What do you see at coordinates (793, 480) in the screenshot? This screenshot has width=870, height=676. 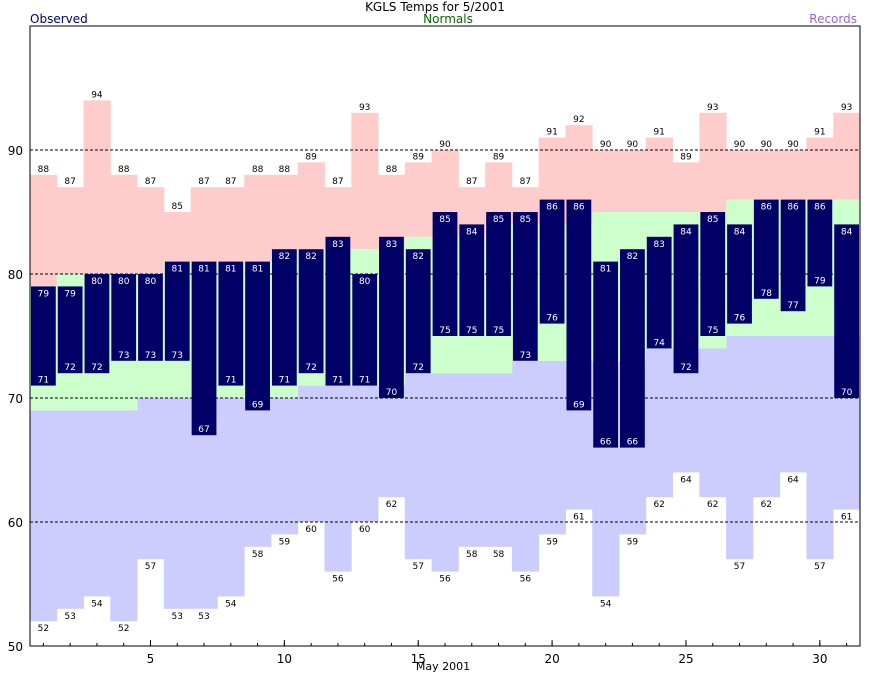 I see `record-low-label: 64` at bounding box center [793, 480].